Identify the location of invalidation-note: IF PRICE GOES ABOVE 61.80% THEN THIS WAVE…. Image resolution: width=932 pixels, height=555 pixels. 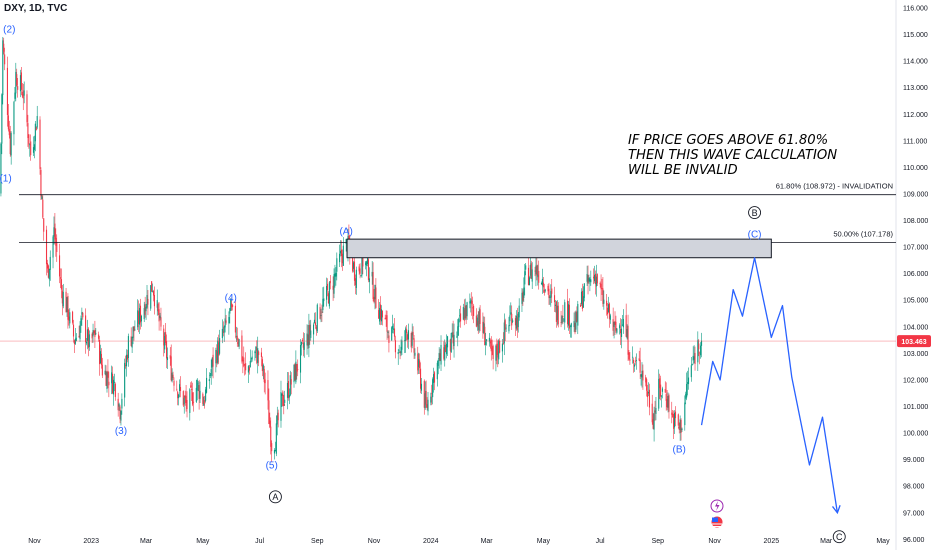
(732, 155).